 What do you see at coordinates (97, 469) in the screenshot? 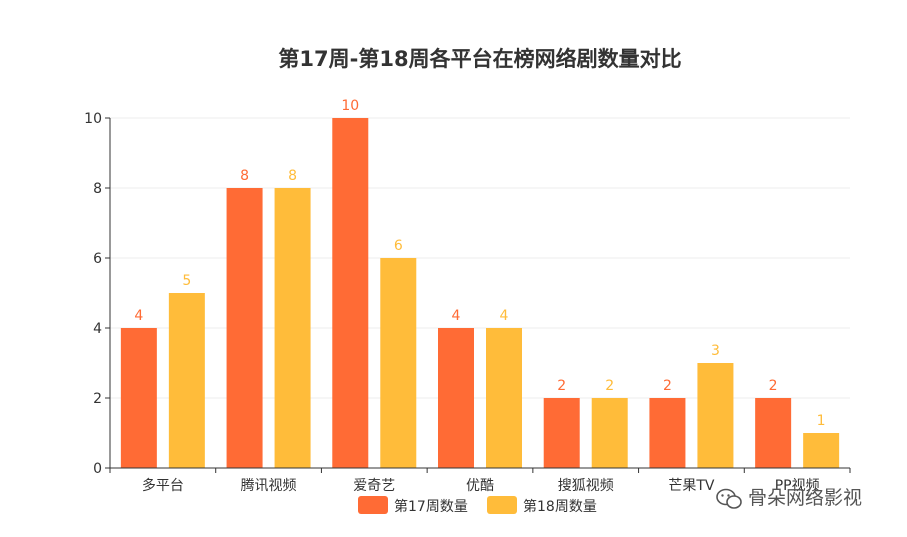
I see `y-tick-label: 0` at bounding box center [97, 469].